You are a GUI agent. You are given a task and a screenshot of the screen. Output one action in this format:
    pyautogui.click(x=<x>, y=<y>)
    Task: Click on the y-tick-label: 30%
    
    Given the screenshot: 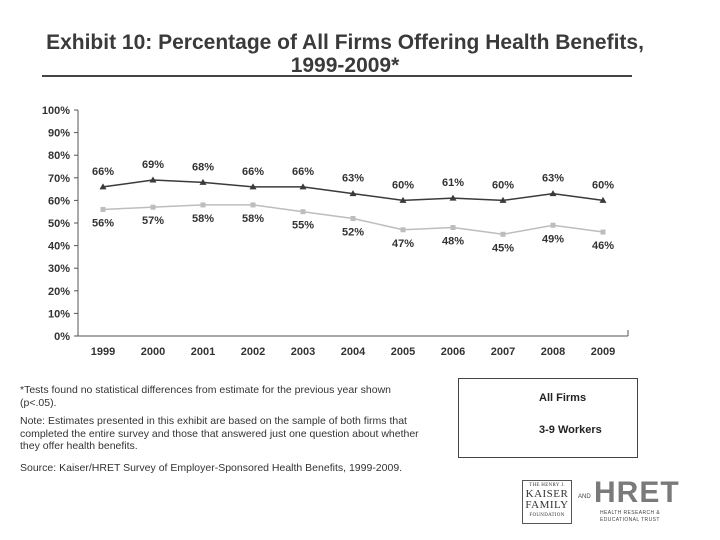 What is the action you would take?
    pyautogui.click(x=59, y=269)
    